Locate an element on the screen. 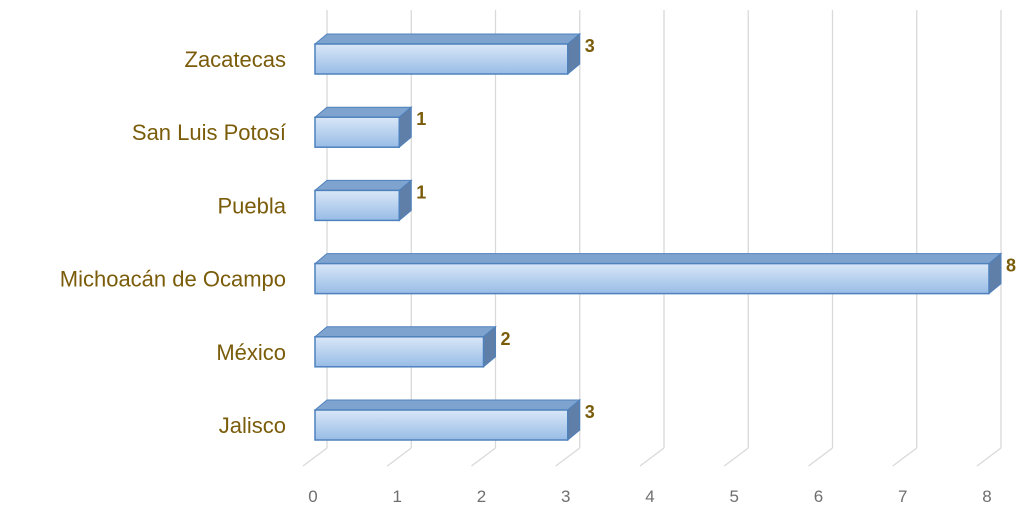 This screenshot has height=509, width=1020. x-tick-label: 4 is located at coordinates (649, 496).